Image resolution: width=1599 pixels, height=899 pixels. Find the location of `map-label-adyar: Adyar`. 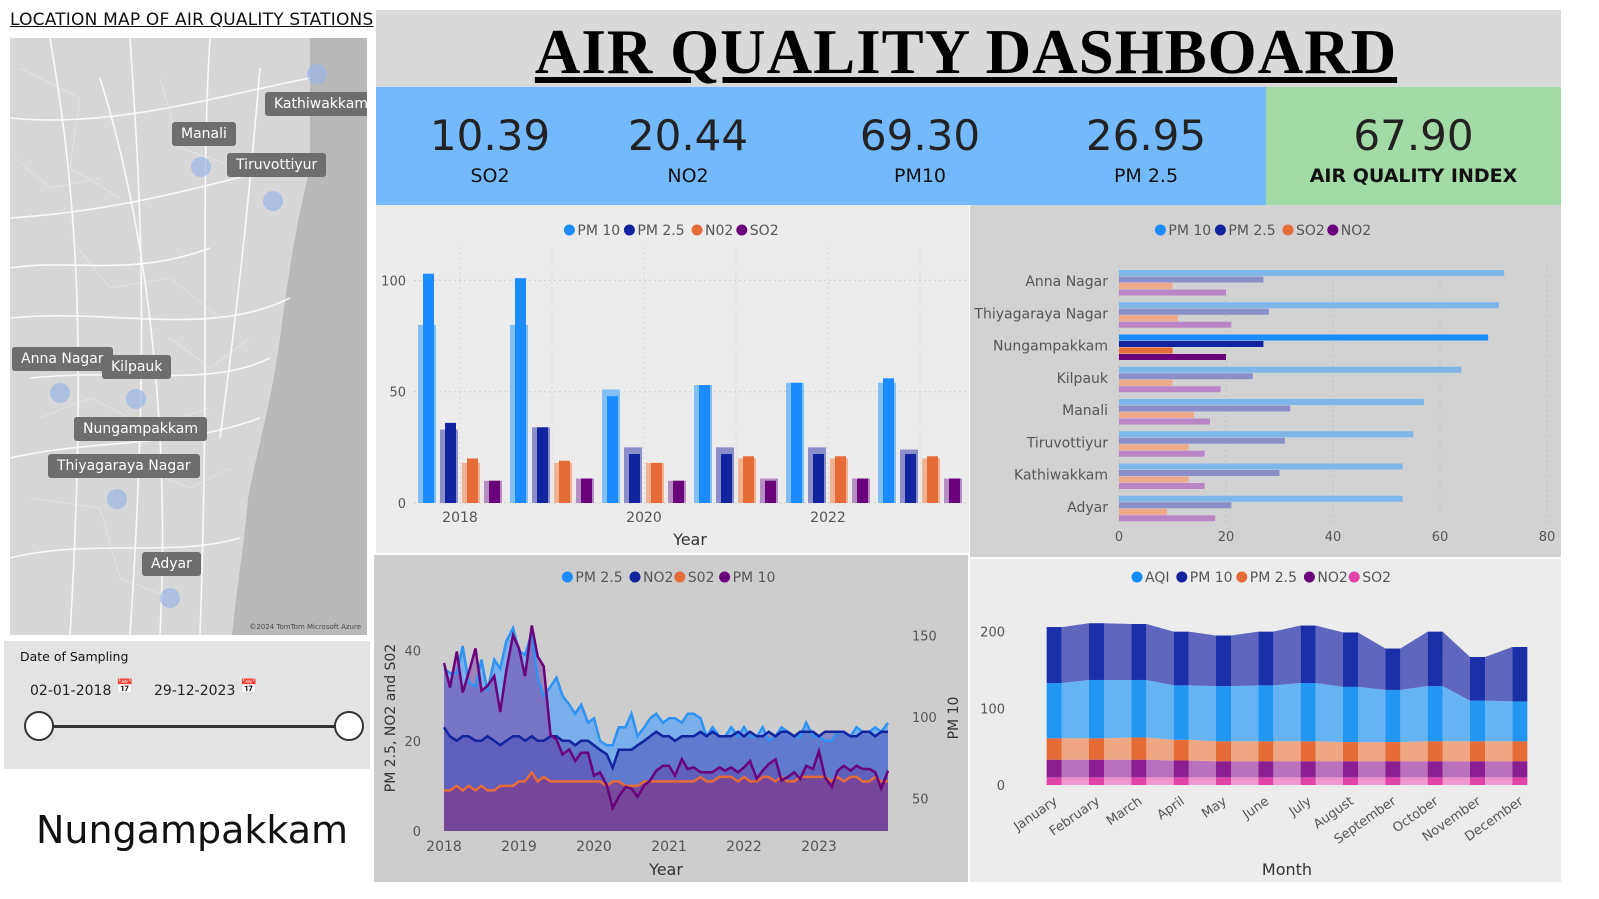

map-label-adyar: Adyar is located at coordinates (171, 564).